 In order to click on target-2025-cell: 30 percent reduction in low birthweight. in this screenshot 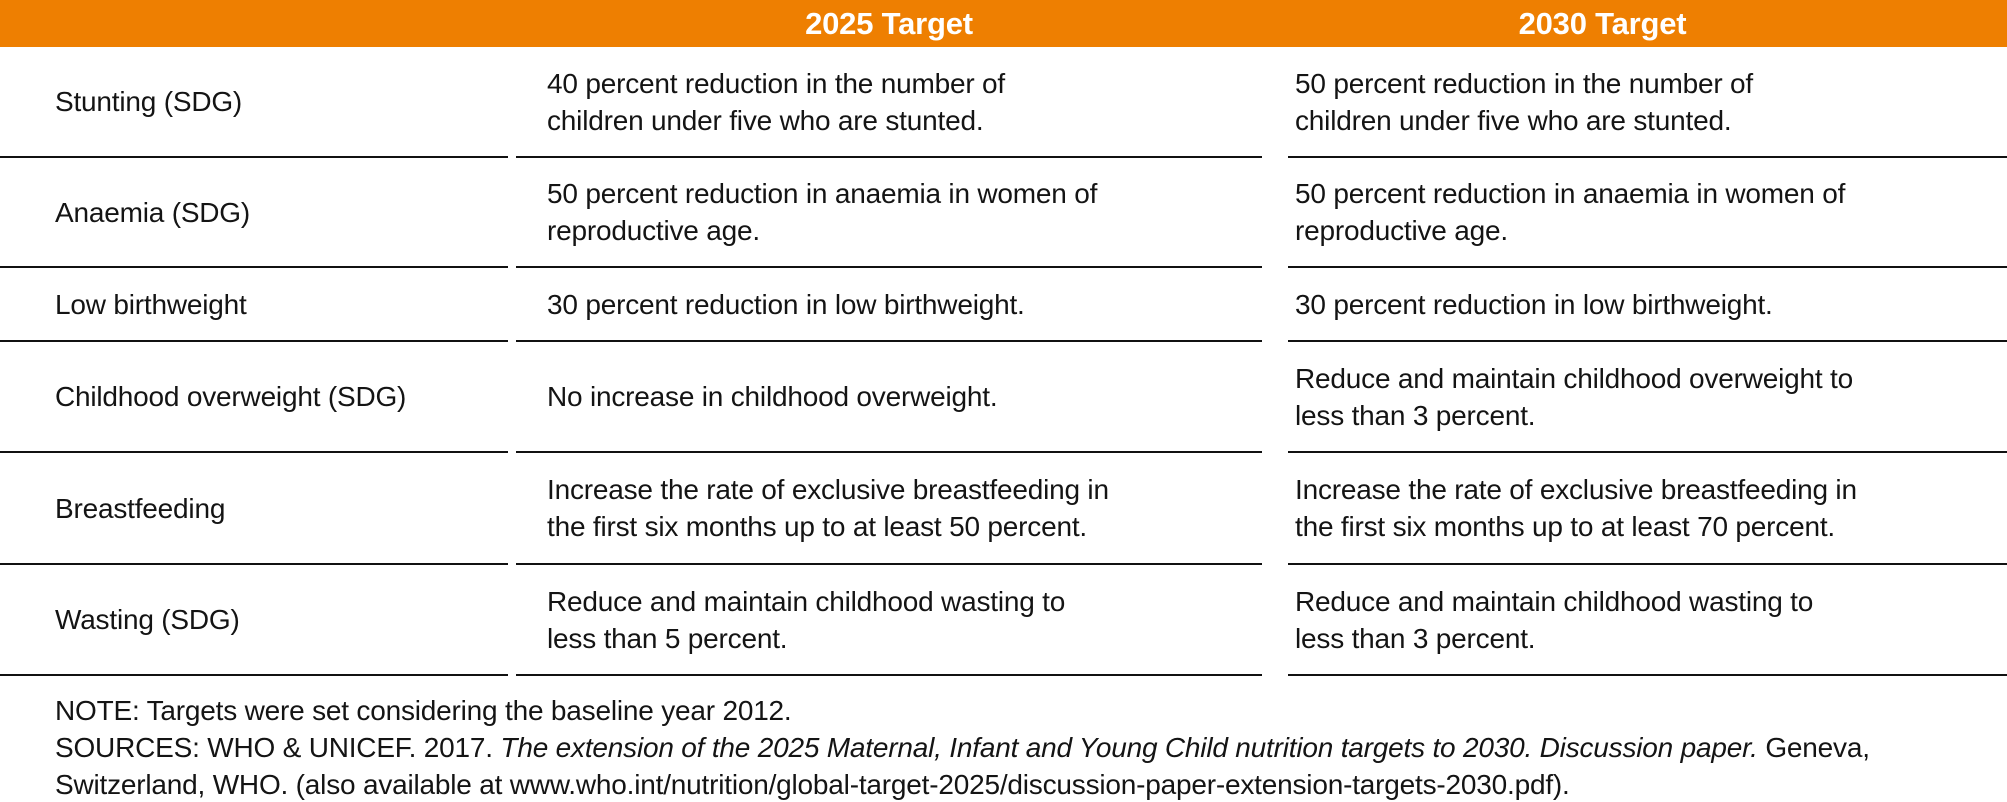, I will do `click(889, 305)`.